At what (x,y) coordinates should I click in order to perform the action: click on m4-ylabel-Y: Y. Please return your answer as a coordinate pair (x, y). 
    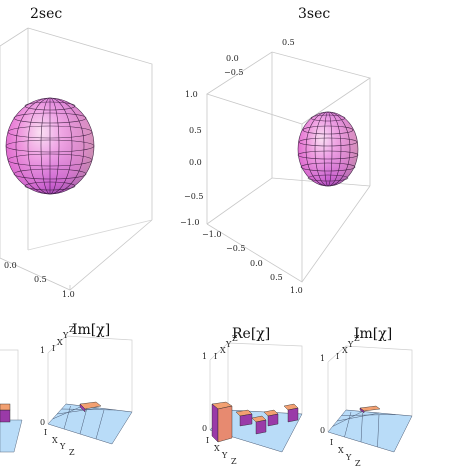
    Looking at the image, I should click on (351, 344).